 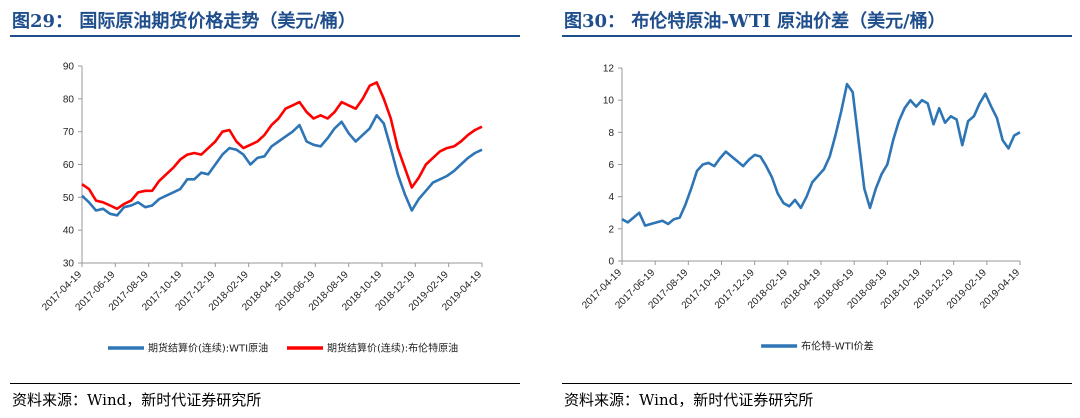 What do you see at coordinates (755, 21) in the screenshot?
I see `chart-title: 图30： 布伦特原油-WTI 原油价差（美元/桶）` at bounding box center [755, 21].